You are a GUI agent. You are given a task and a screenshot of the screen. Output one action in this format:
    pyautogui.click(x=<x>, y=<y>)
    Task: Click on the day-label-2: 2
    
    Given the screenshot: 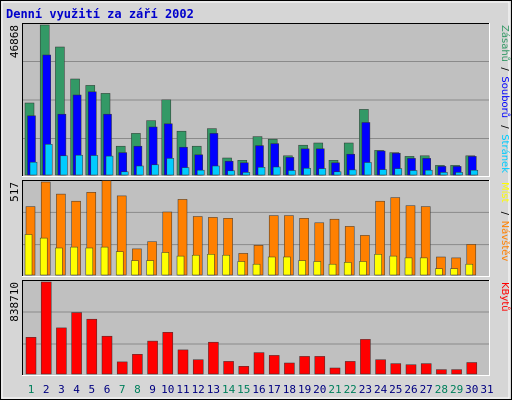 What is the action you would take?
    pyautogui.click(x=46, y=389)
    